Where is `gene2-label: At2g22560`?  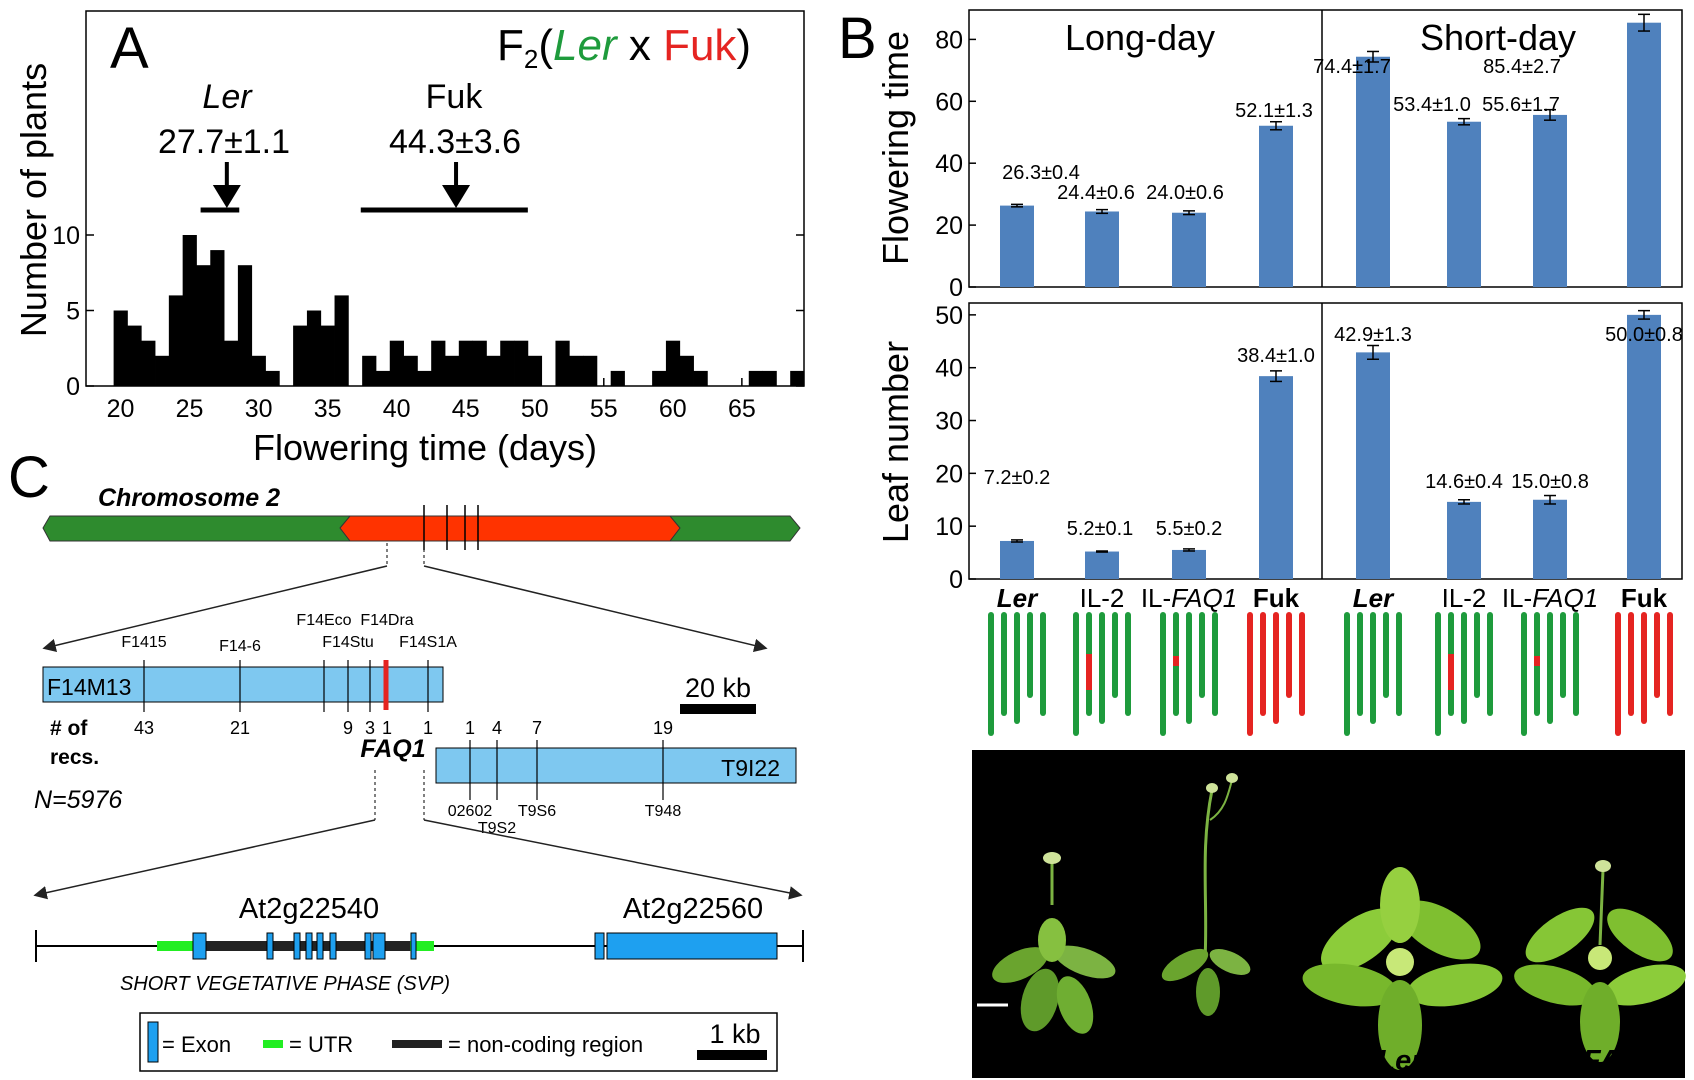
gene2-label: At2g22560 is located at coordinates (693, 909).